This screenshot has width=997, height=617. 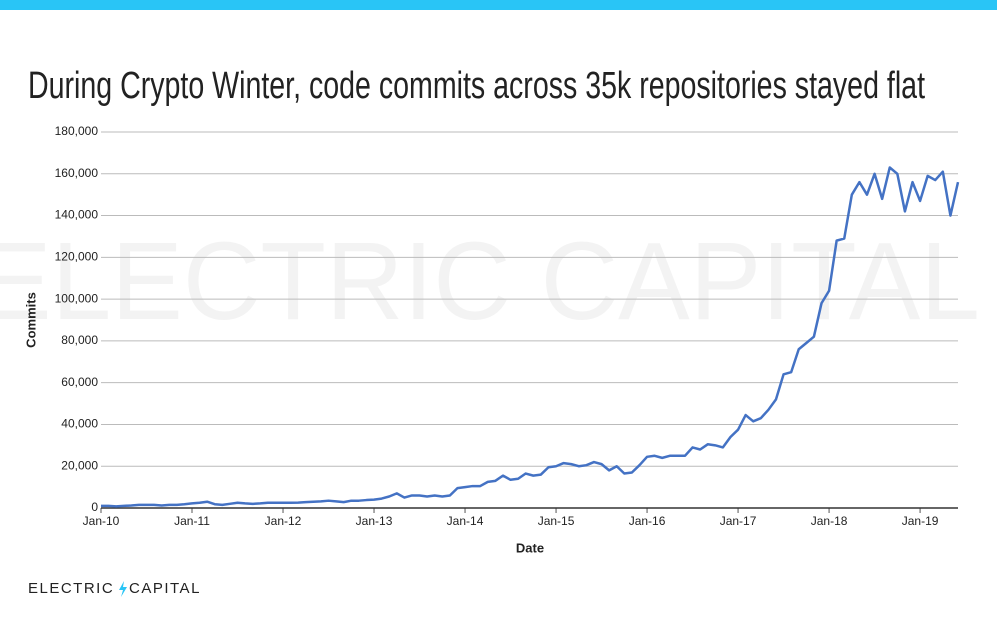 What do you see at coordinates (192, 521) in the screenshot?
I see `x-tick-label: Jan-11` at bounding box center [192, 521].